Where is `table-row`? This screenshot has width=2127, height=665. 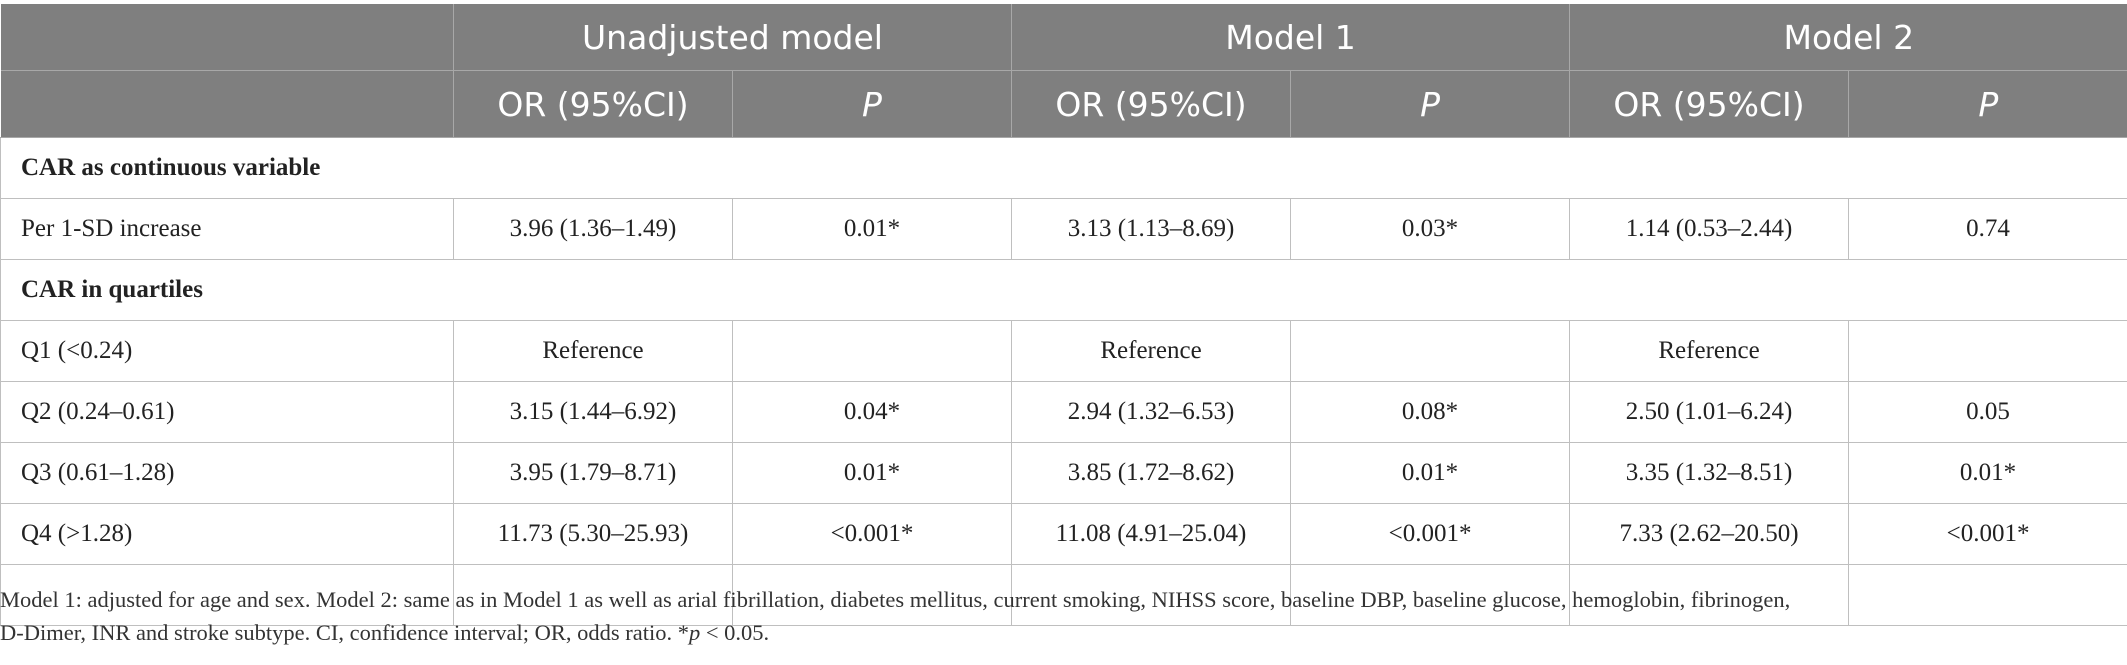
table-row is located at coordinates (1063, 595).